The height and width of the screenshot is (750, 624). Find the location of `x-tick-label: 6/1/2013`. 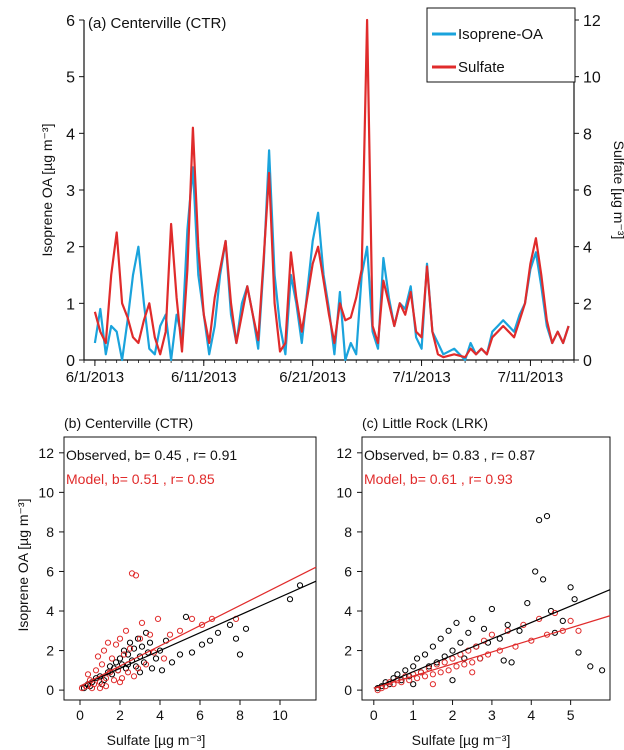

x-tick-label: 6/1/2013 is located at coordinates (95, 377).